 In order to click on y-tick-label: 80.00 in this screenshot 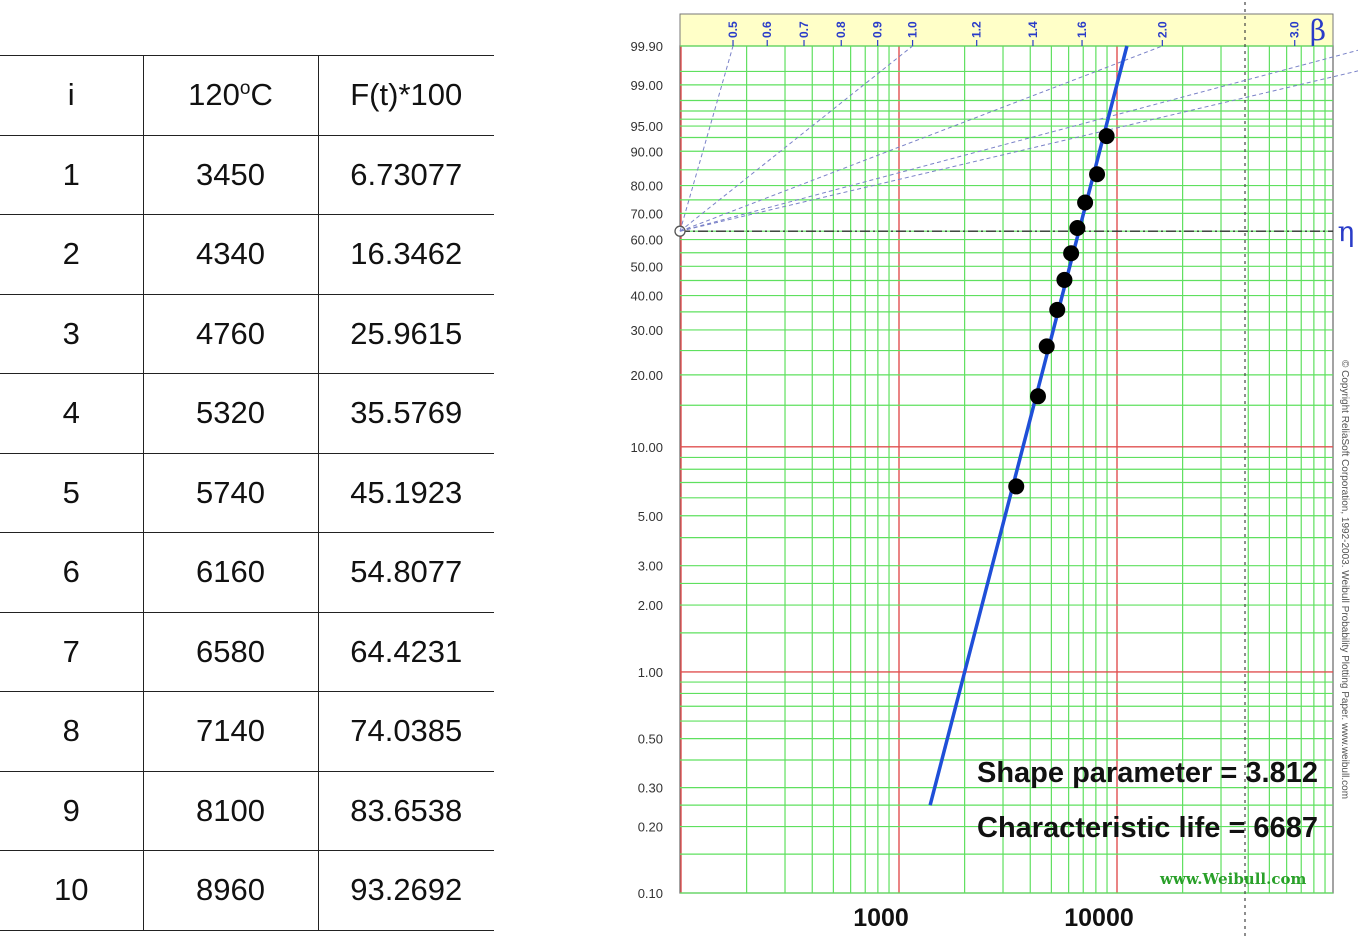, I will do `click(646, 186)`.